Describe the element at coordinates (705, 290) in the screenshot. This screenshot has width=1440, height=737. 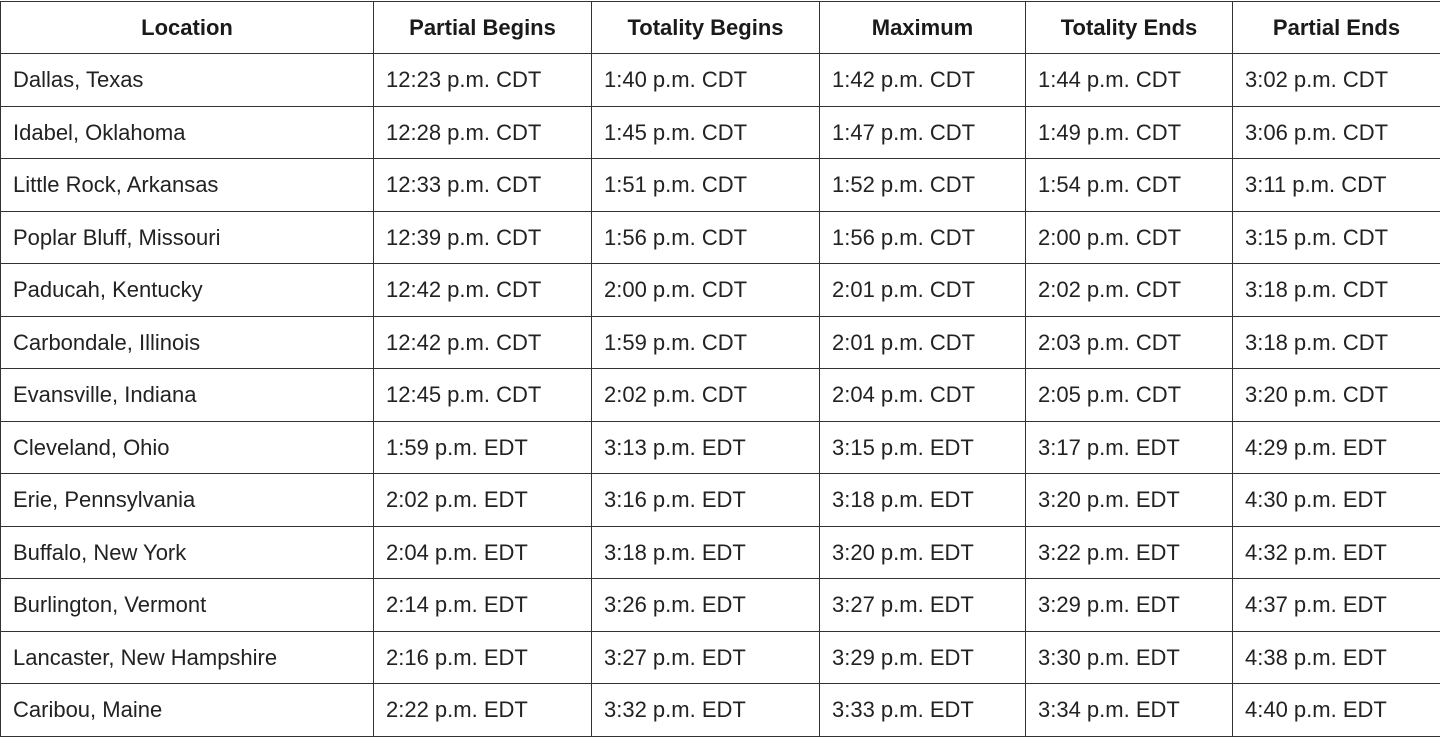
I see `totality-begins-cell: 2:00 p.m. CDT` at that location.